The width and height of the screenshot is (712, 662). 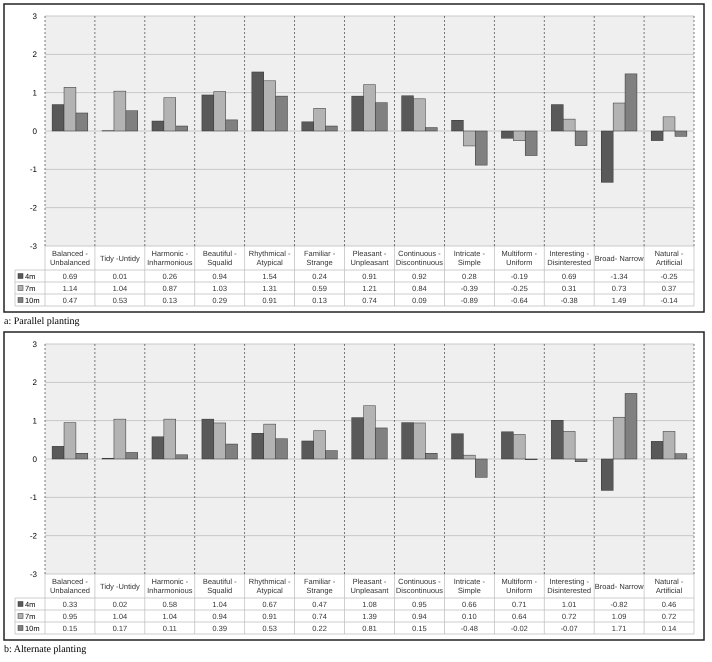 What do you see at coordinates (42, 321) in the screenshot?
I see `text: a: Parallel planting` at bounding box center [42, 321].